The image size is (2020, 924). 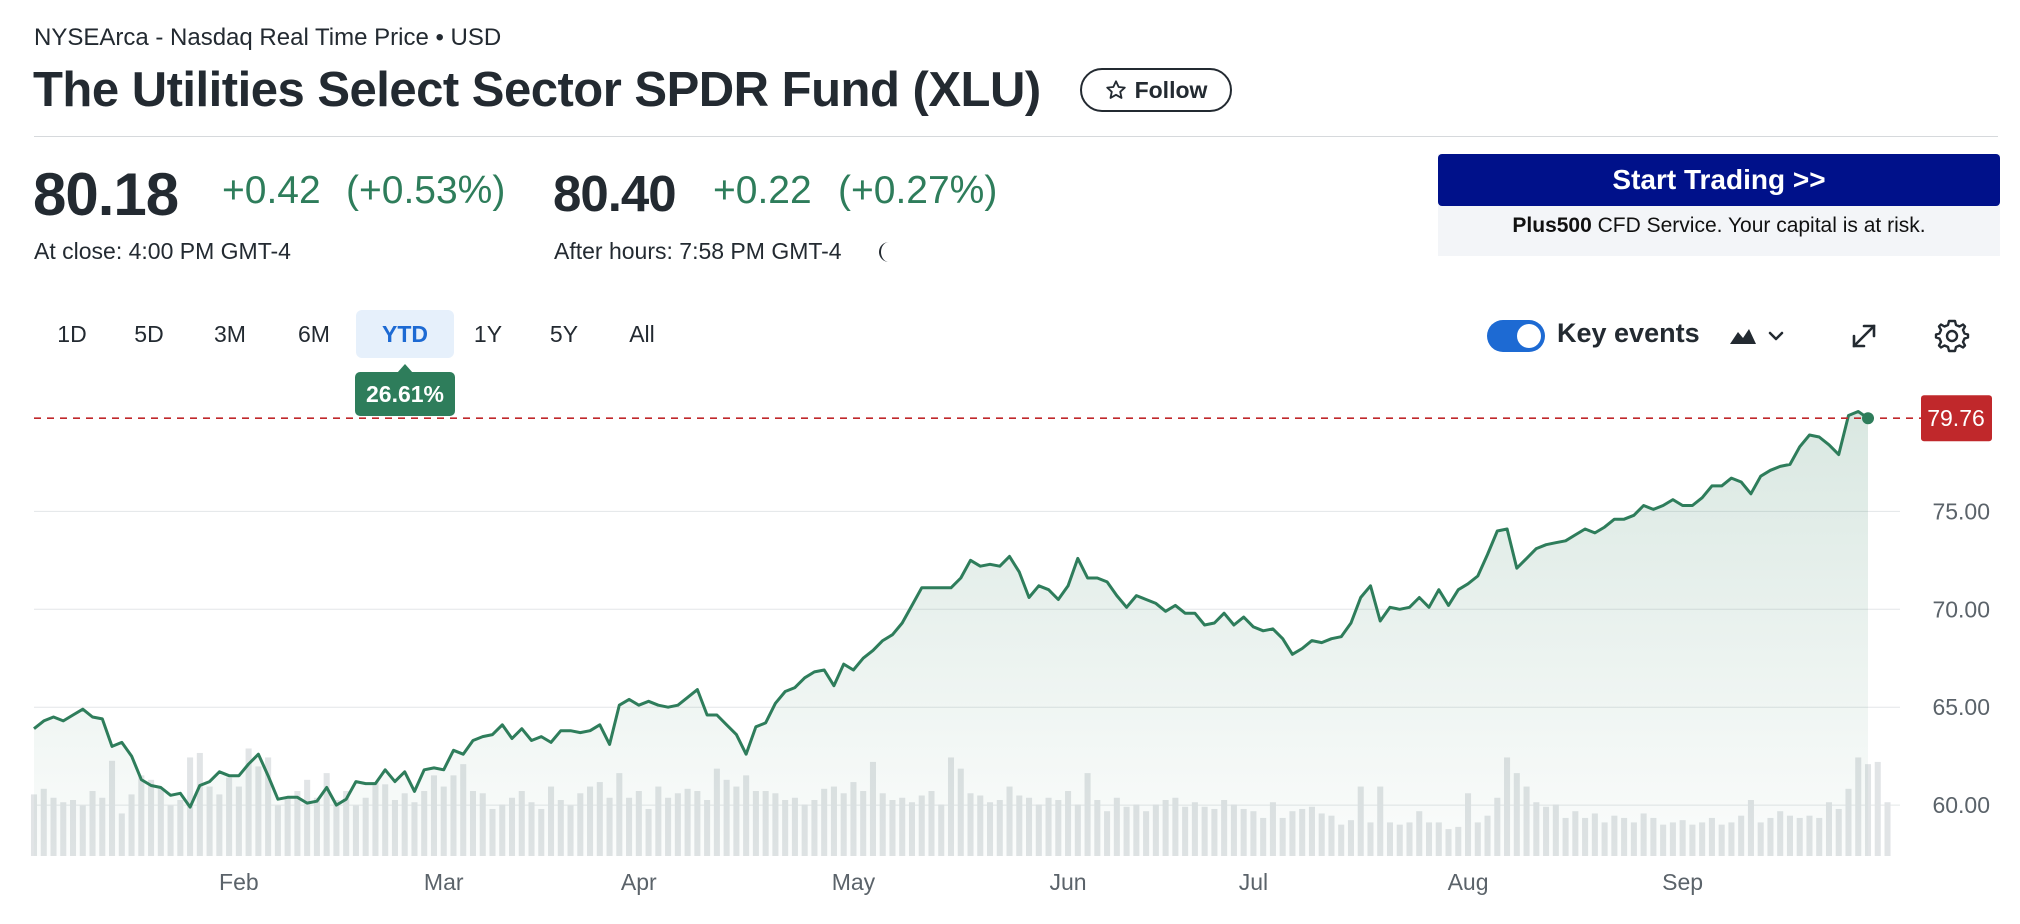 I want to click on start-trading-button: Start Trading >>, so click(x=1719, y=180).